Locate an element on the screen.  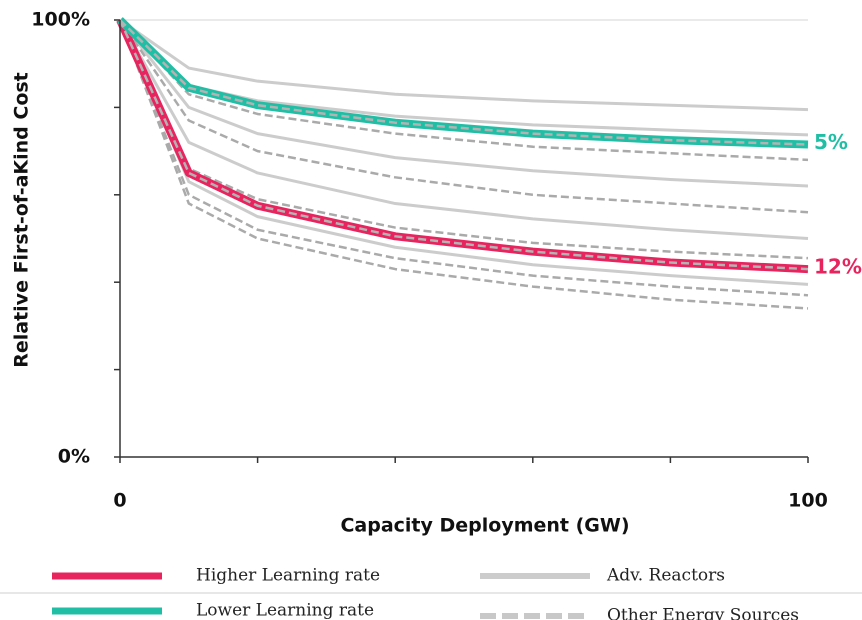
y-tick-label: 100% is located at coordinates (60, 20).